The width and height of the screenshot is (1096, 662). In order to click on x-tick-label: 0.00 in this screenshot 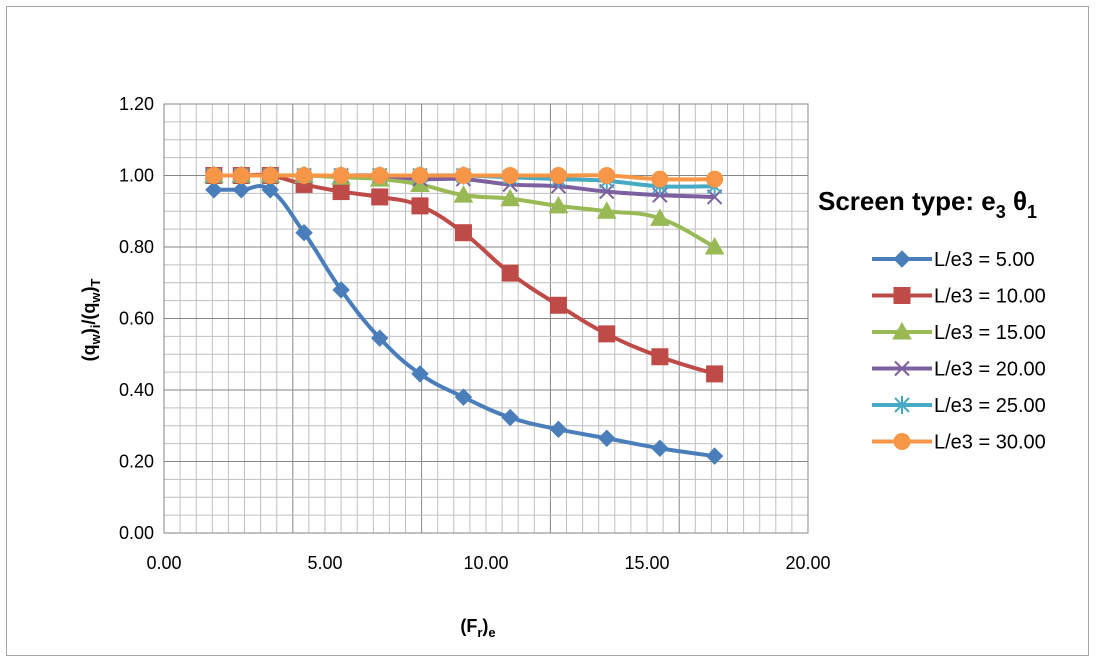, I will do `click(163, 563)`.